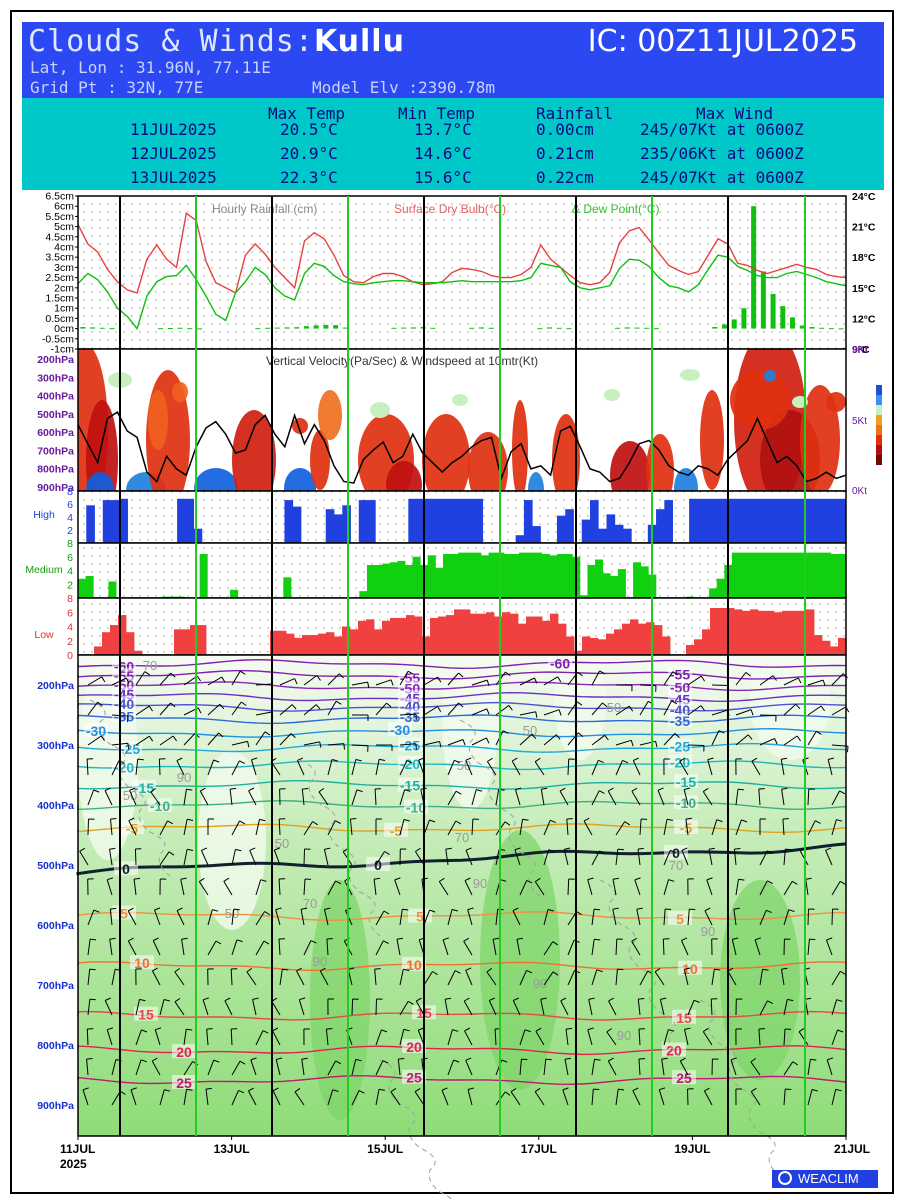 This screenshot has height=1200, width=900. I want to click on temperature-contour-label: 5, so click(420, 917).